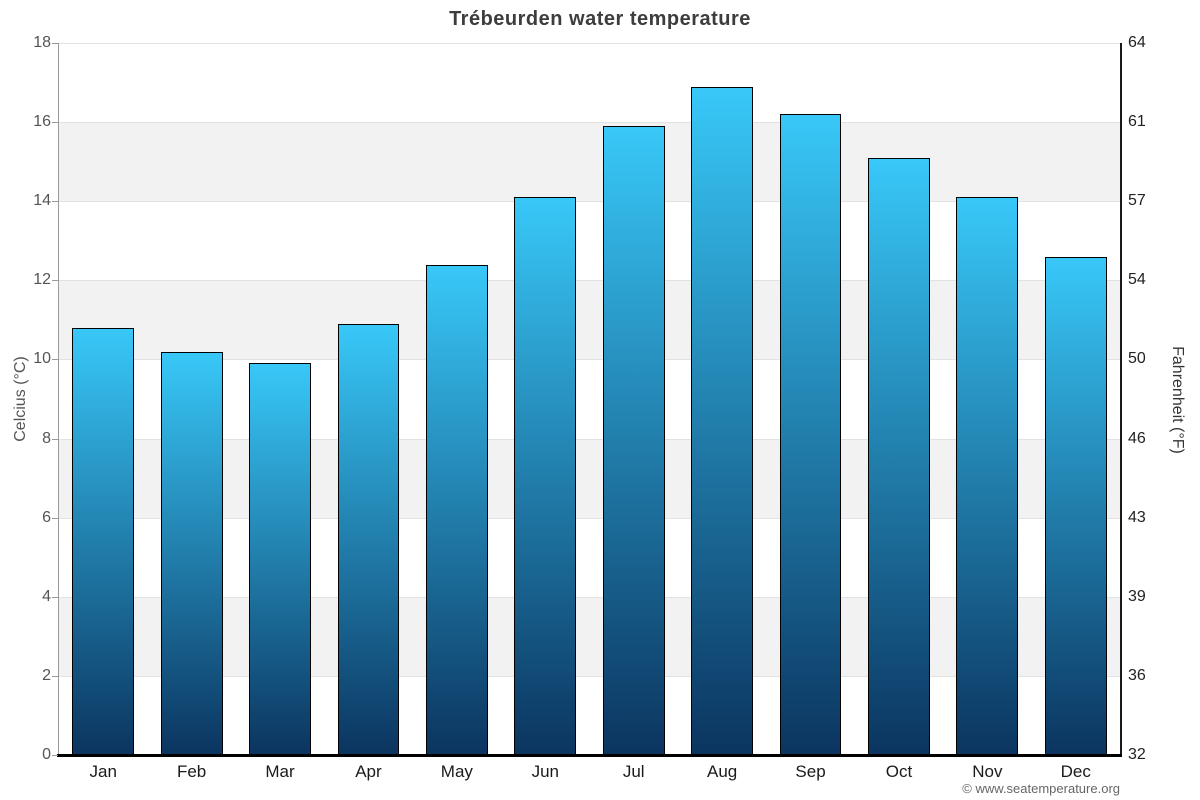 The height and width of the screenshot is (800, 1200). I want to click on bar-oct, so click(899, 456).